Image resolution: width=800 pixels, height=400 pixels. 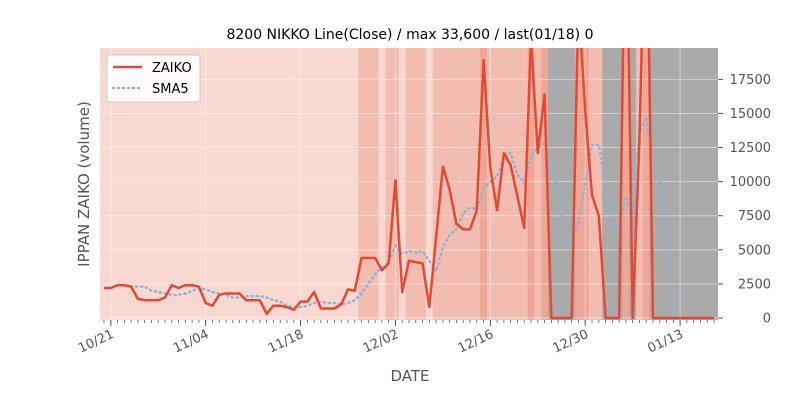 What do you see at coordinates (750, 80) in the screenshot?
I see `y-tick-label: 17500` at bounding box center [750, 80].